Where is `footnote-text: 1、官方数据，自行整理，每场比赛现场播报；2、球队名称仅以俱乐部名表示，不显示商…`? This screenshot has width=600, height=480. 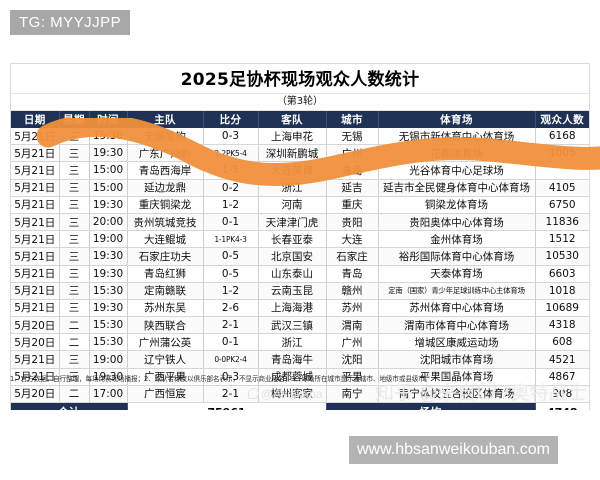 footnote-text: 1、官方数据，自行整理，每场比赛现场播报；2、球队名称仅以俱乐部名表示，不显示商… is located at coordinates (221, 379).